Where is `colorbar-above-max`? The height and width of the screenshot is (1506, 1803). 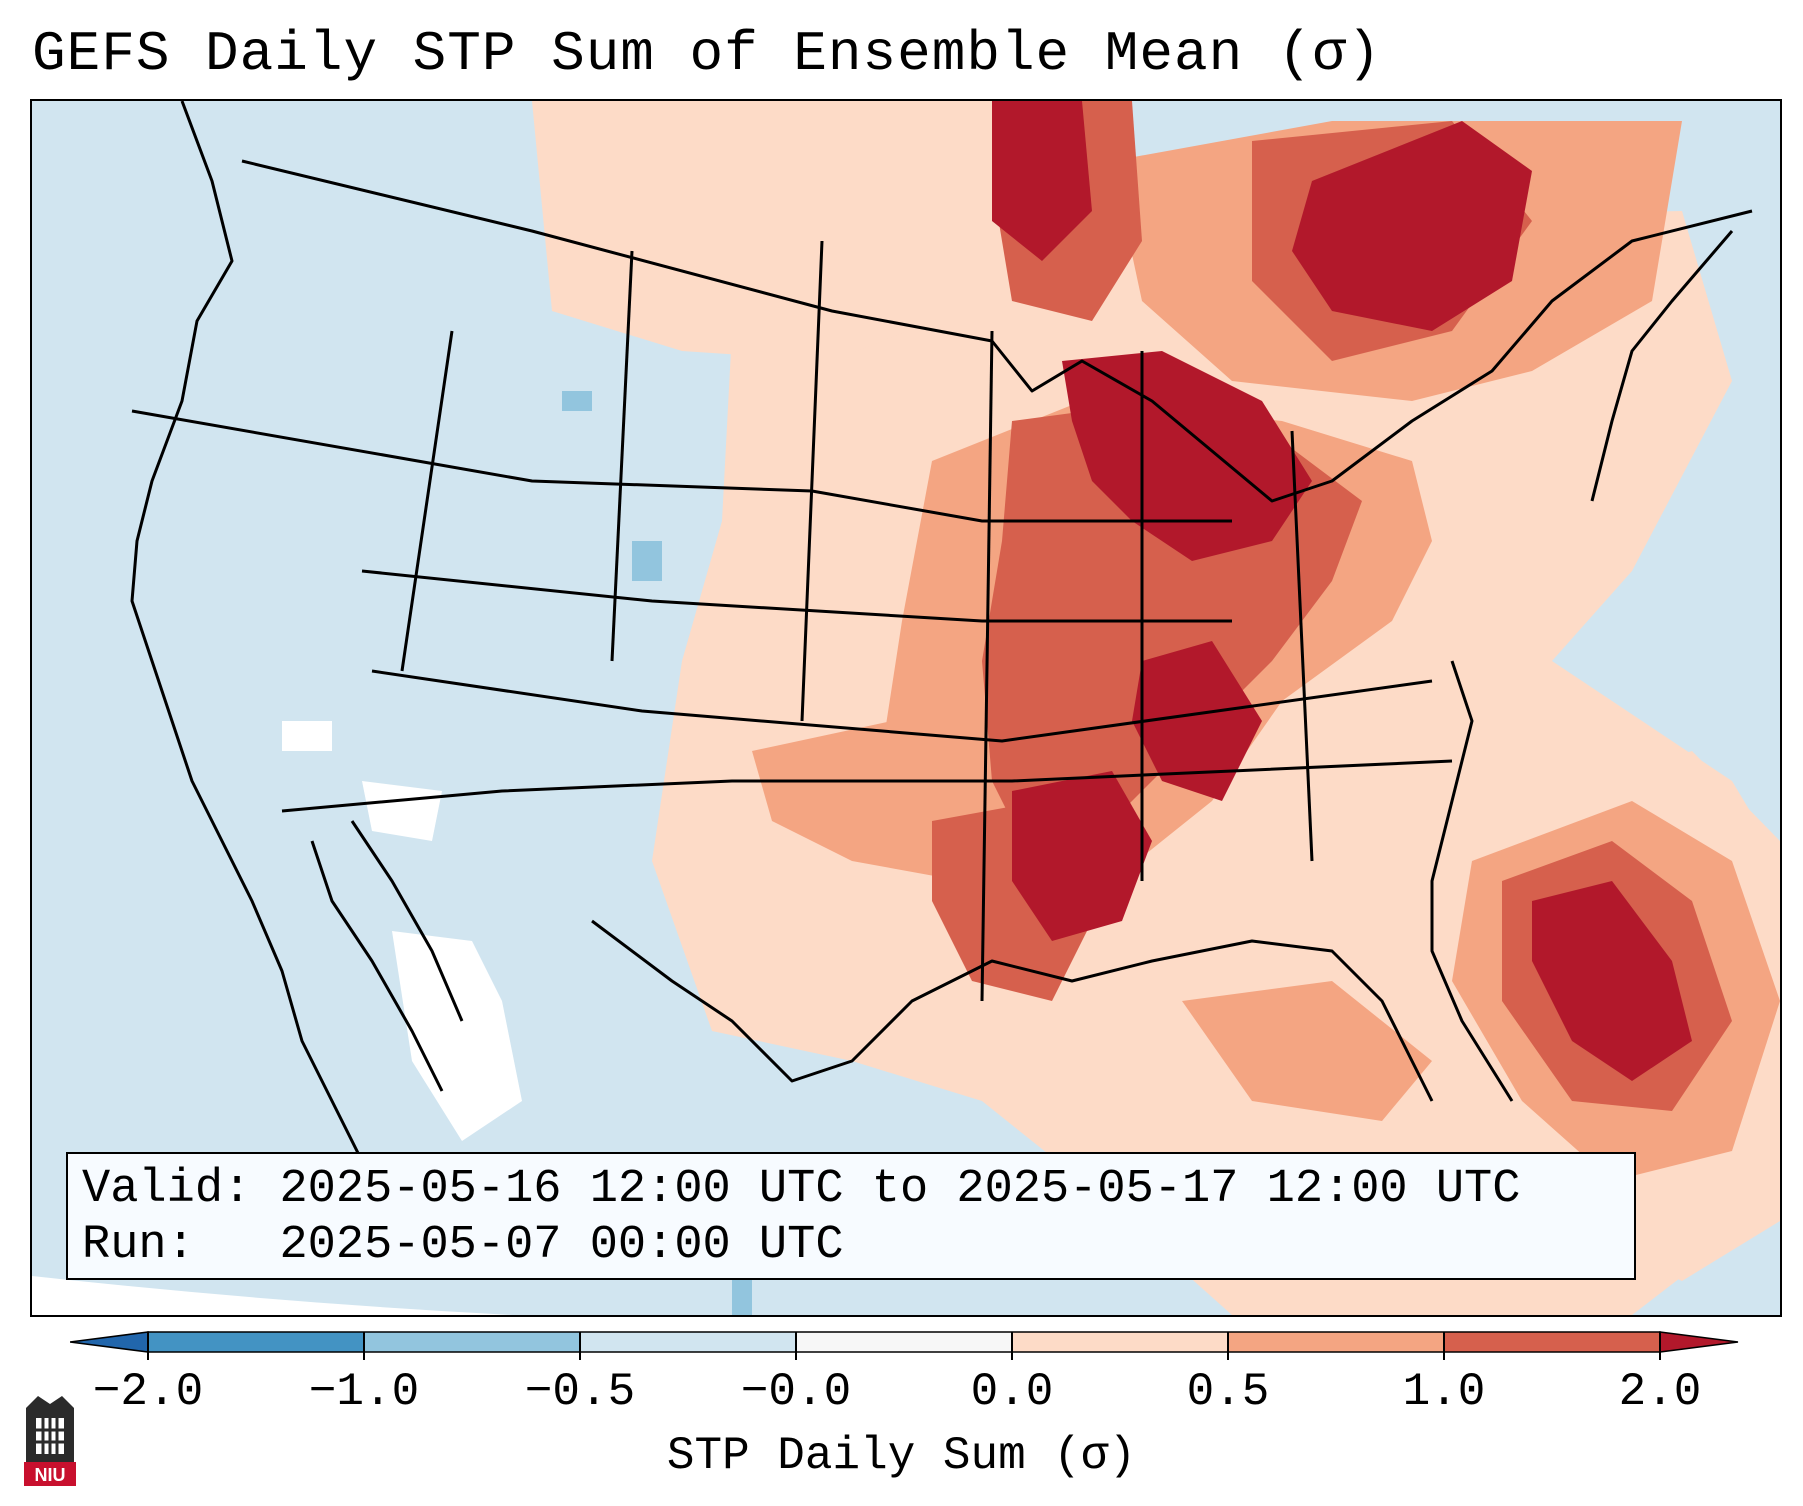
colorbar-above-max is located at coordinates (1699, 1342).